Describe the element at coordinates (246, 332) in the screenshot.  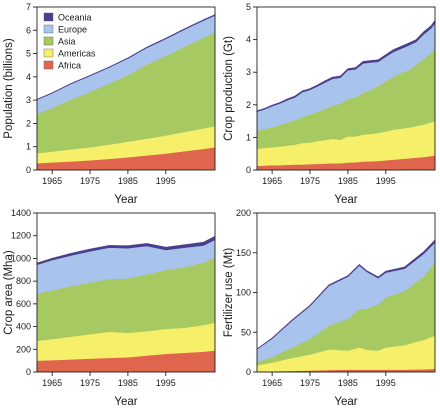
I see `y-tick-label: 50` at that location.